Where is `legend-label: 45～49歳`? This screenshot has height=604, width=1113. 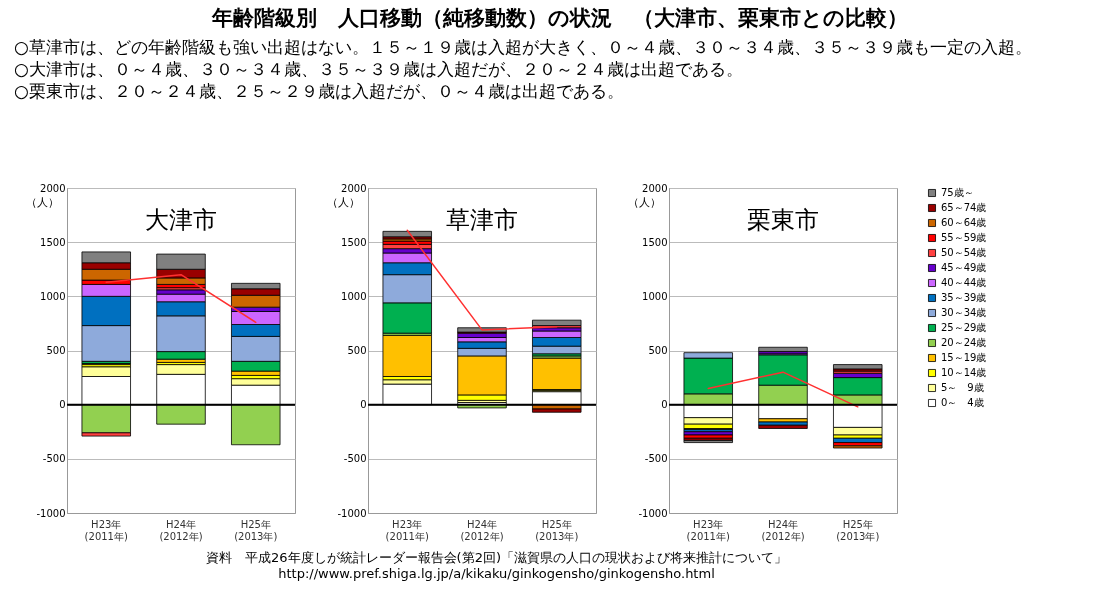 legend-label: 45～49歳 is located at coordinates (964, 267).